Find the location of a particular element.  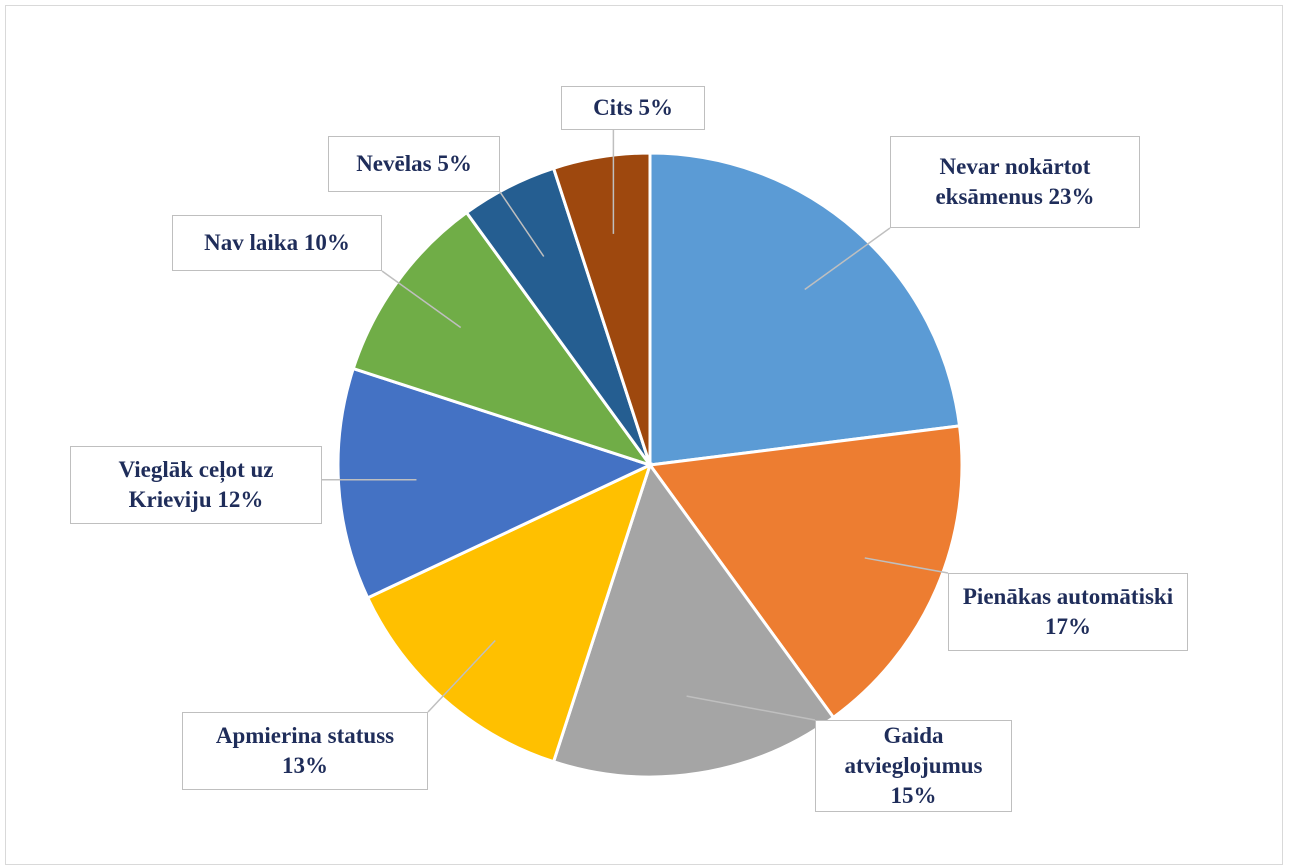

value-label: 15% is located at coordinates (913, 795).